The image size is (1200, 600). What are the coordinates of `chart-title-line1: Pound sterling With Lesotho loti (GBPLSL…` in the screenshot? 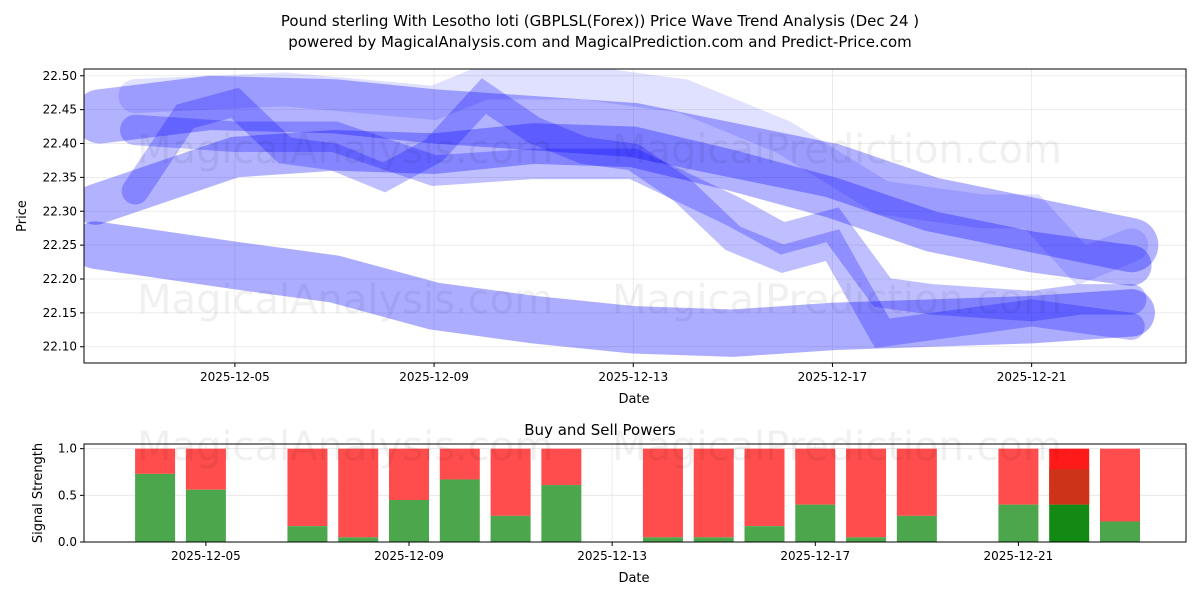 It's located at (600, 21).